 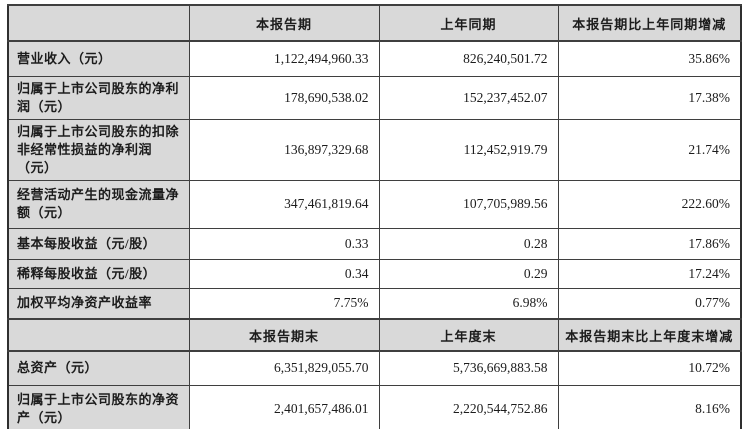 I want to click on period-end-header-row: 本报告期末 上年度末 本报告期末比上年度末增减, so click(x=374, y=335).